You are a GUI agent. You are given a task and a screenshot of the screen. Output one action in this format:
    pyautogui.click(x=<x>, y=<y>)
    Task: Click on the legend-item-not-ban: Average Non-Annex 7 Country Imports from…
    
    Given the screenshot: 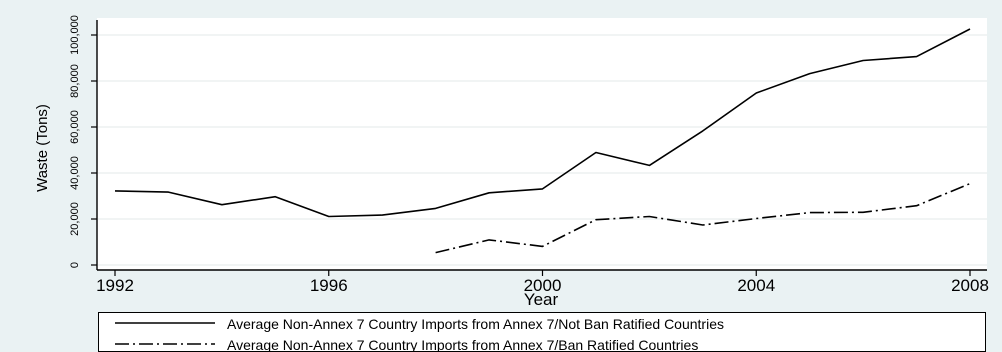 What is the action you would take?
    pyautogui.click(x=542, y=323)
    